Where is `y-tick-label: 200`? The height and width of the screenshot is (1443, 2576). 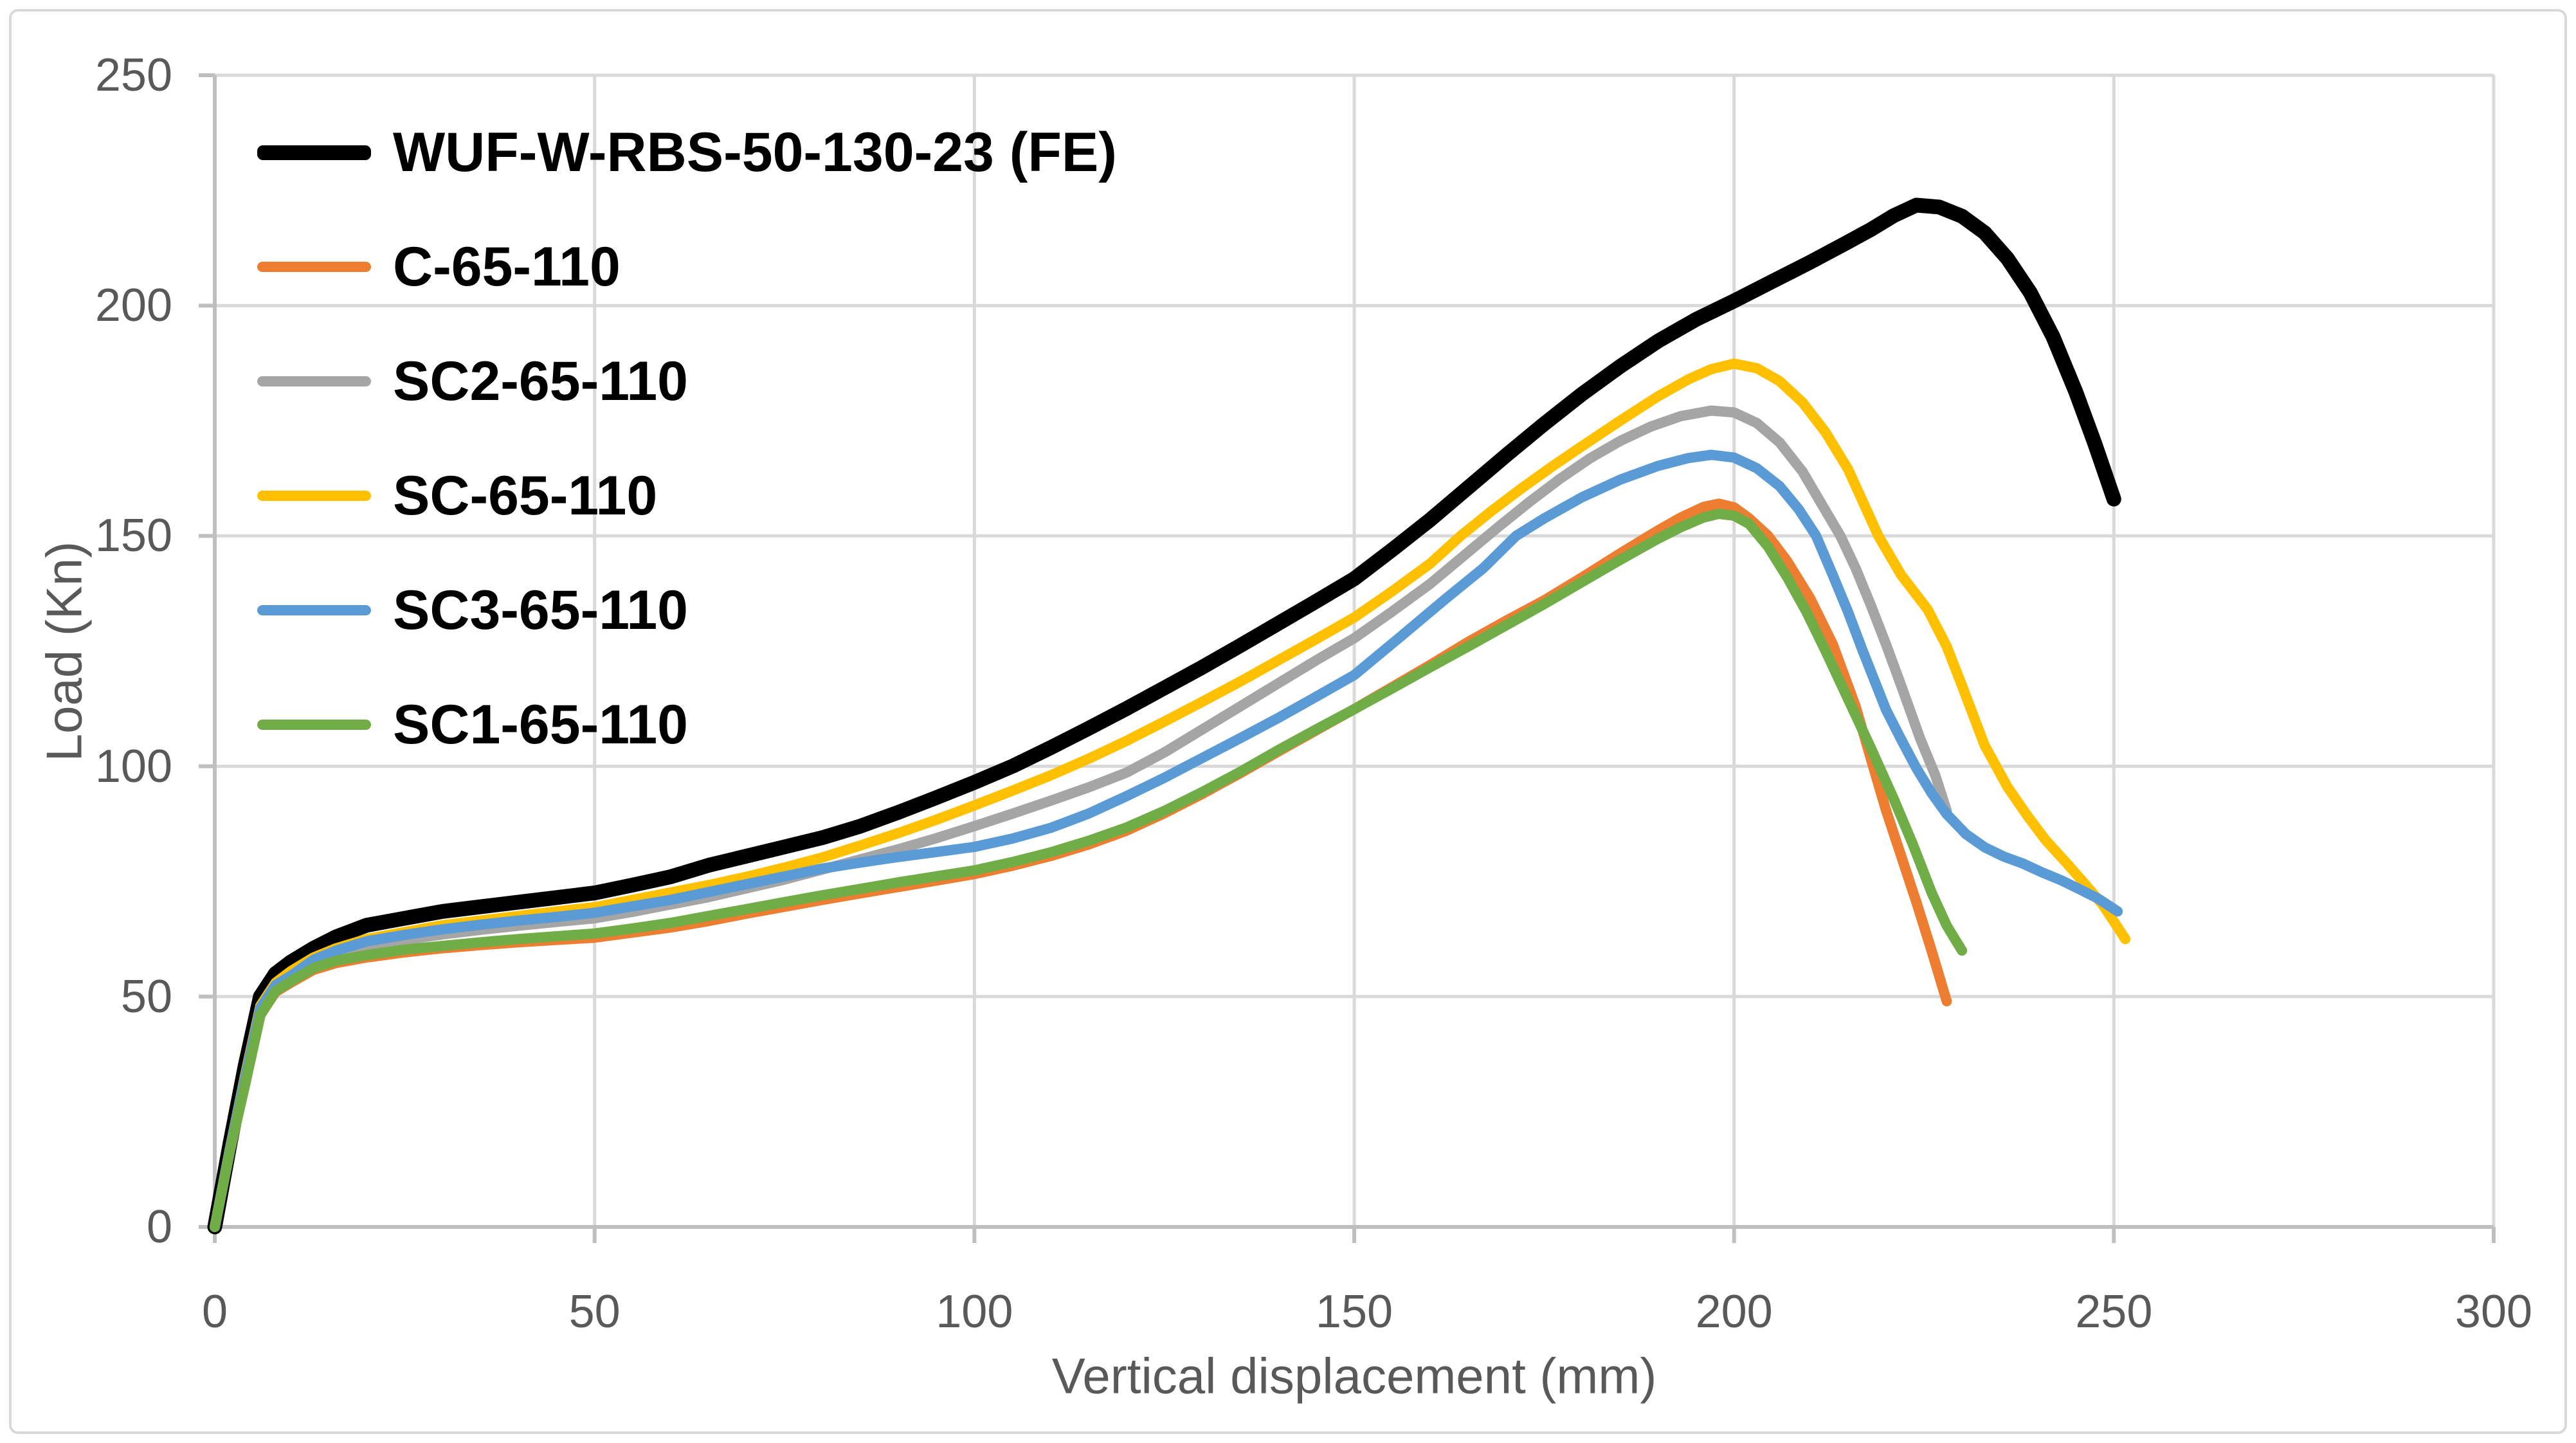 y-tick-label: 200 is located at coordinates (133, 306).